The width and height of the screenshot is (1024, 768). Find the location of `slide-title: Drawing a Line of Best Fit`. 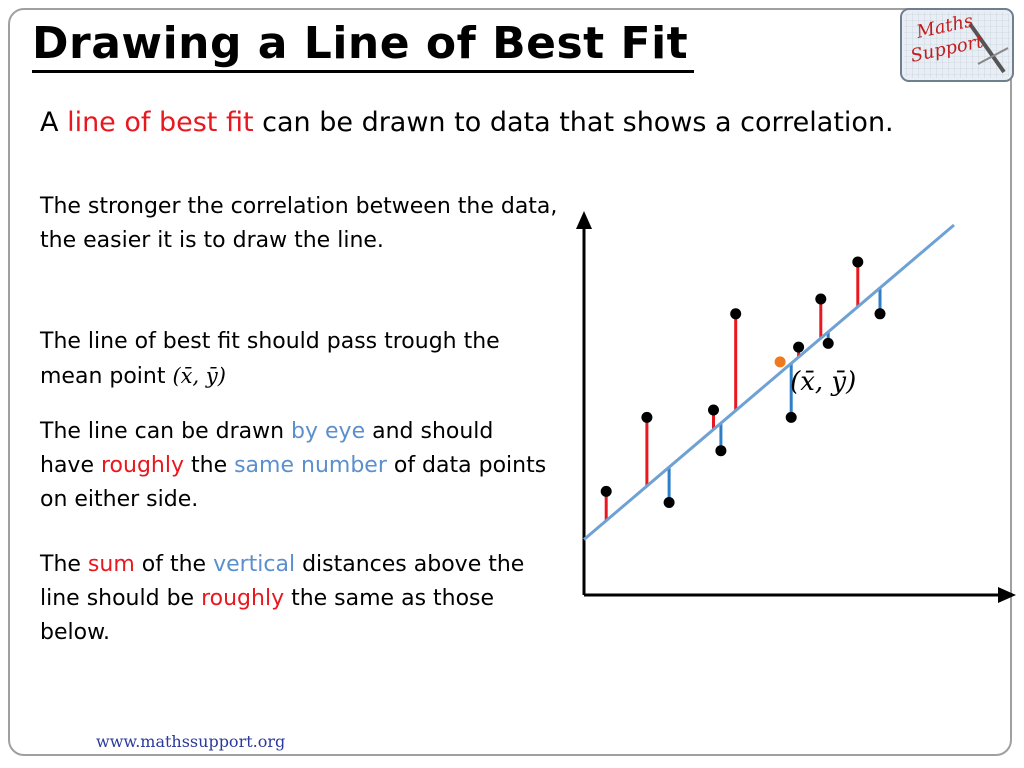

slide-title: Drawing a Line of Best Fit is located at coordinates (360, 43).